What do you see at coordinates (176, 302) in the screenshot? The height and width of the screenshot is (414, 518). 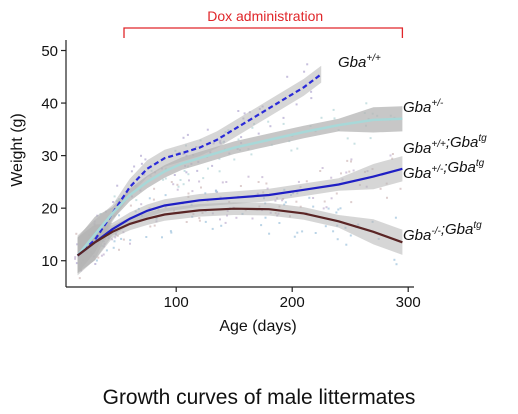 I see `x-tick-label: 100` at bounding box center [176, 302].